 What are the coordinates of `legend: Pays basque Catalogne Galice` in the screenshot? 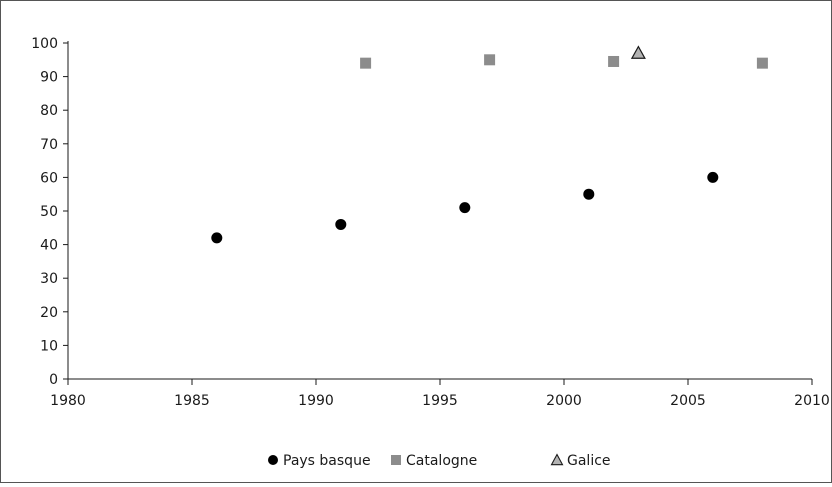 It's located at (439, 461).